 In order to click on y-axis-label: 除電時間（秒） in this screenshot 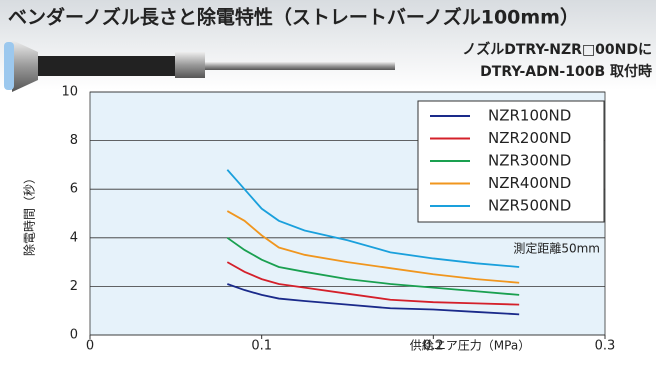, I will do `click(29, 214)`.